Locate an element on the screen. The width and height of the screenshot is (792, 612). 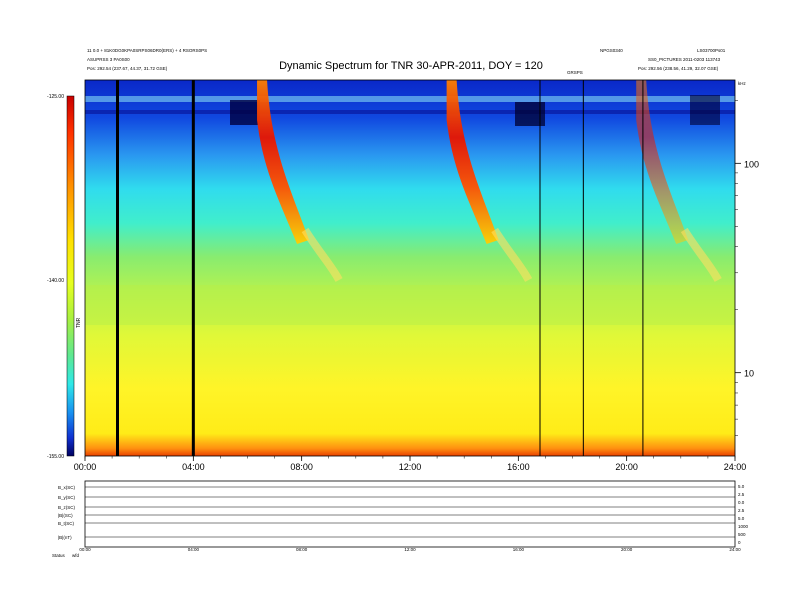
x-tick-label: 12:00 is located at coordinates (410, 467).